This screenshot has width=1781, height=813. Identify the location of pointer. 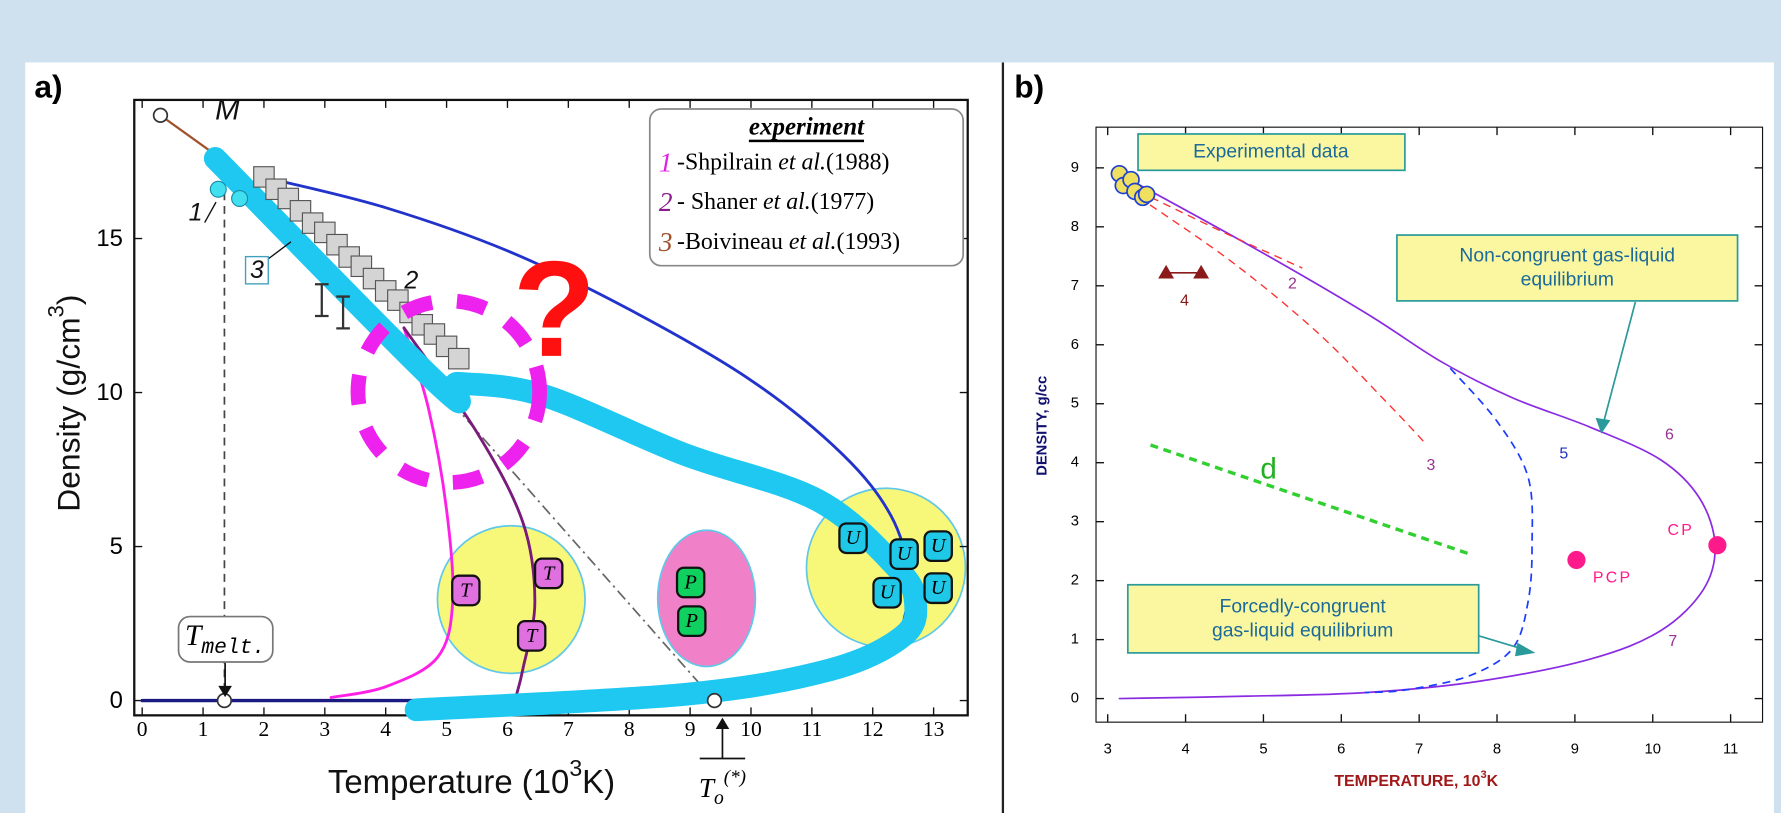
(210, 212).